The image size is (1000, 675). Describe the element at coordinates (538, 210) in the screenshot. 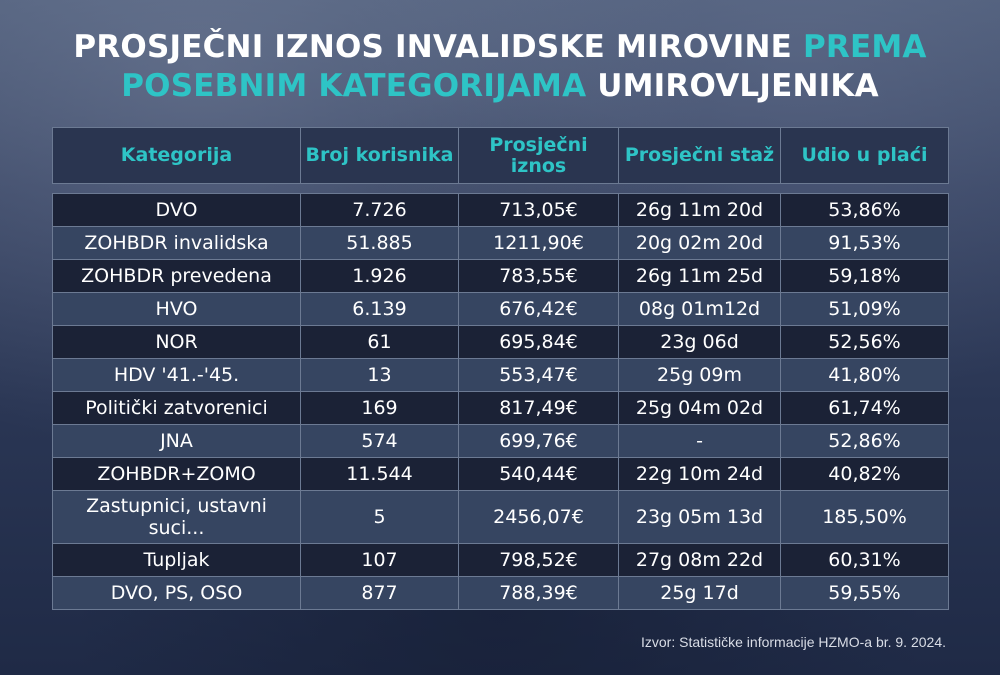

I see `cell-prosjecni-iznos: 713,05€` at that location.